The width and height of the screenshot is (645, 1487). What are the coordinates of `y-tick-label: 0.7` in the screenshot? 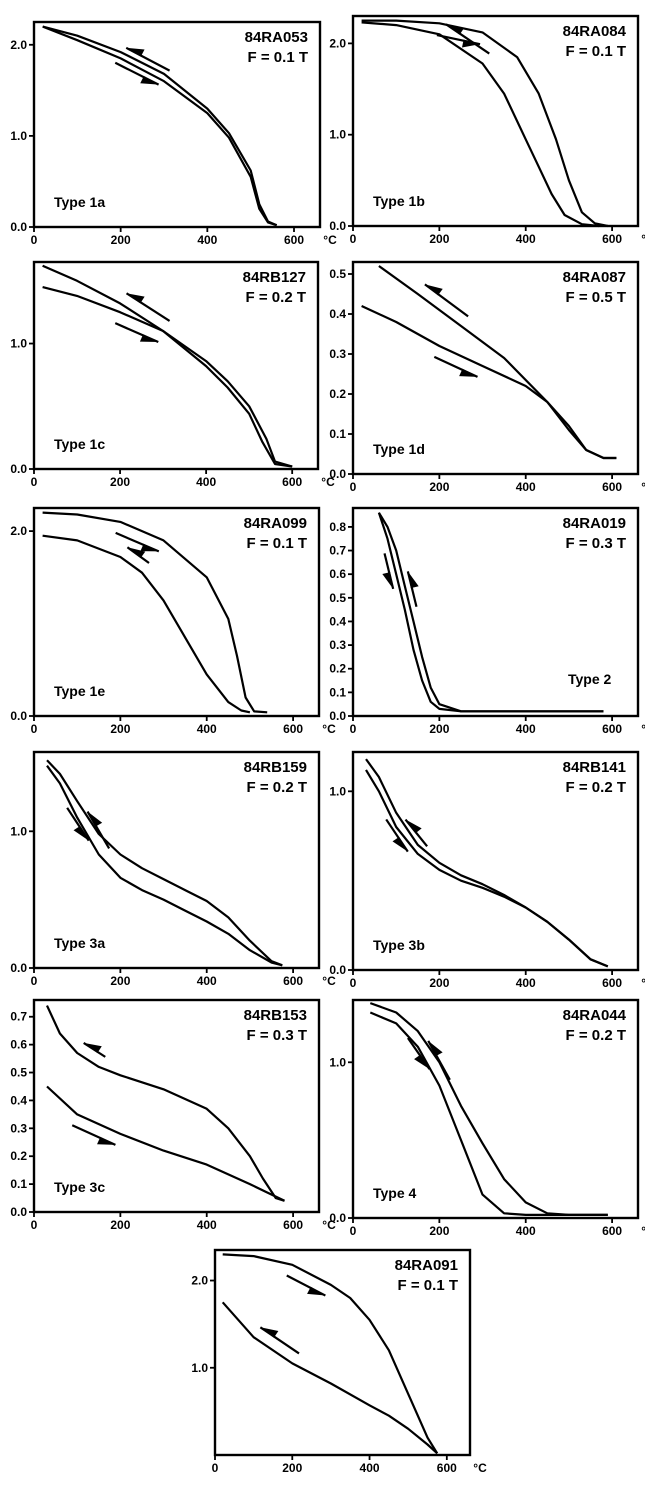 It's located at (18, 1017).